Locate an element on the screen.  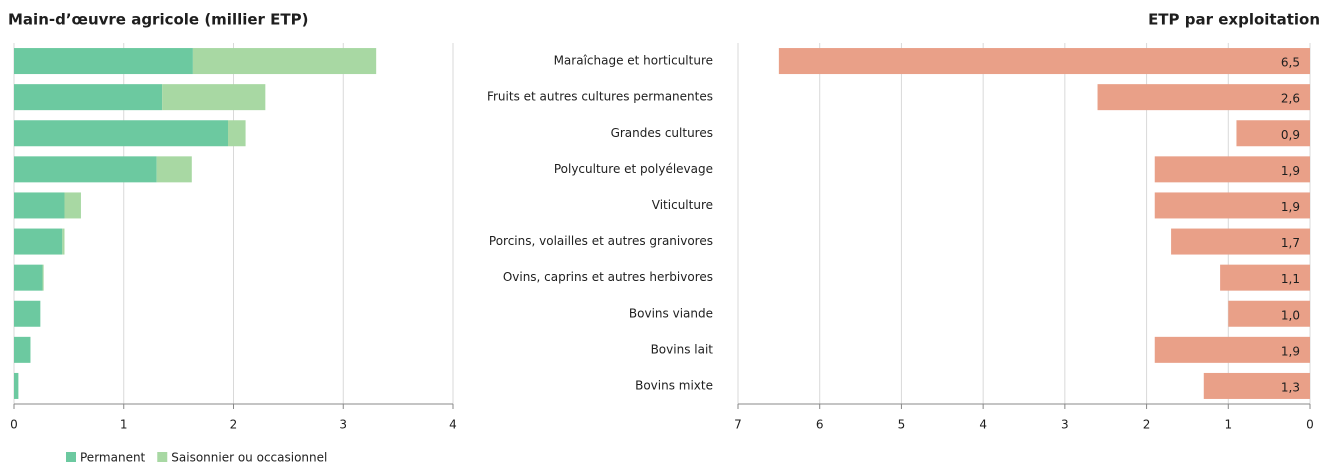
value-label: 0,9 is located at coordinates (1290, 135).